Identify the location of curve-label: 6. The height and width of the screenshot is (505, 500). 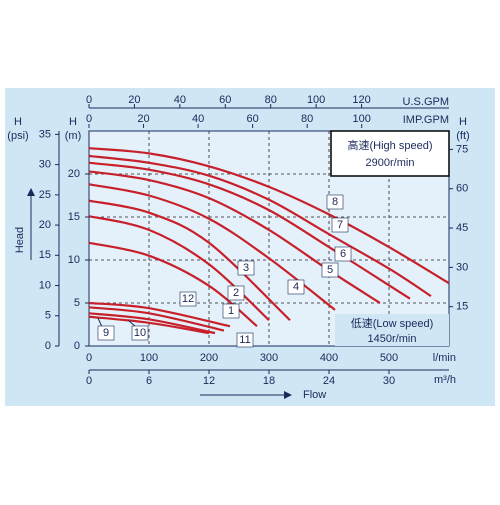
(343, 254).